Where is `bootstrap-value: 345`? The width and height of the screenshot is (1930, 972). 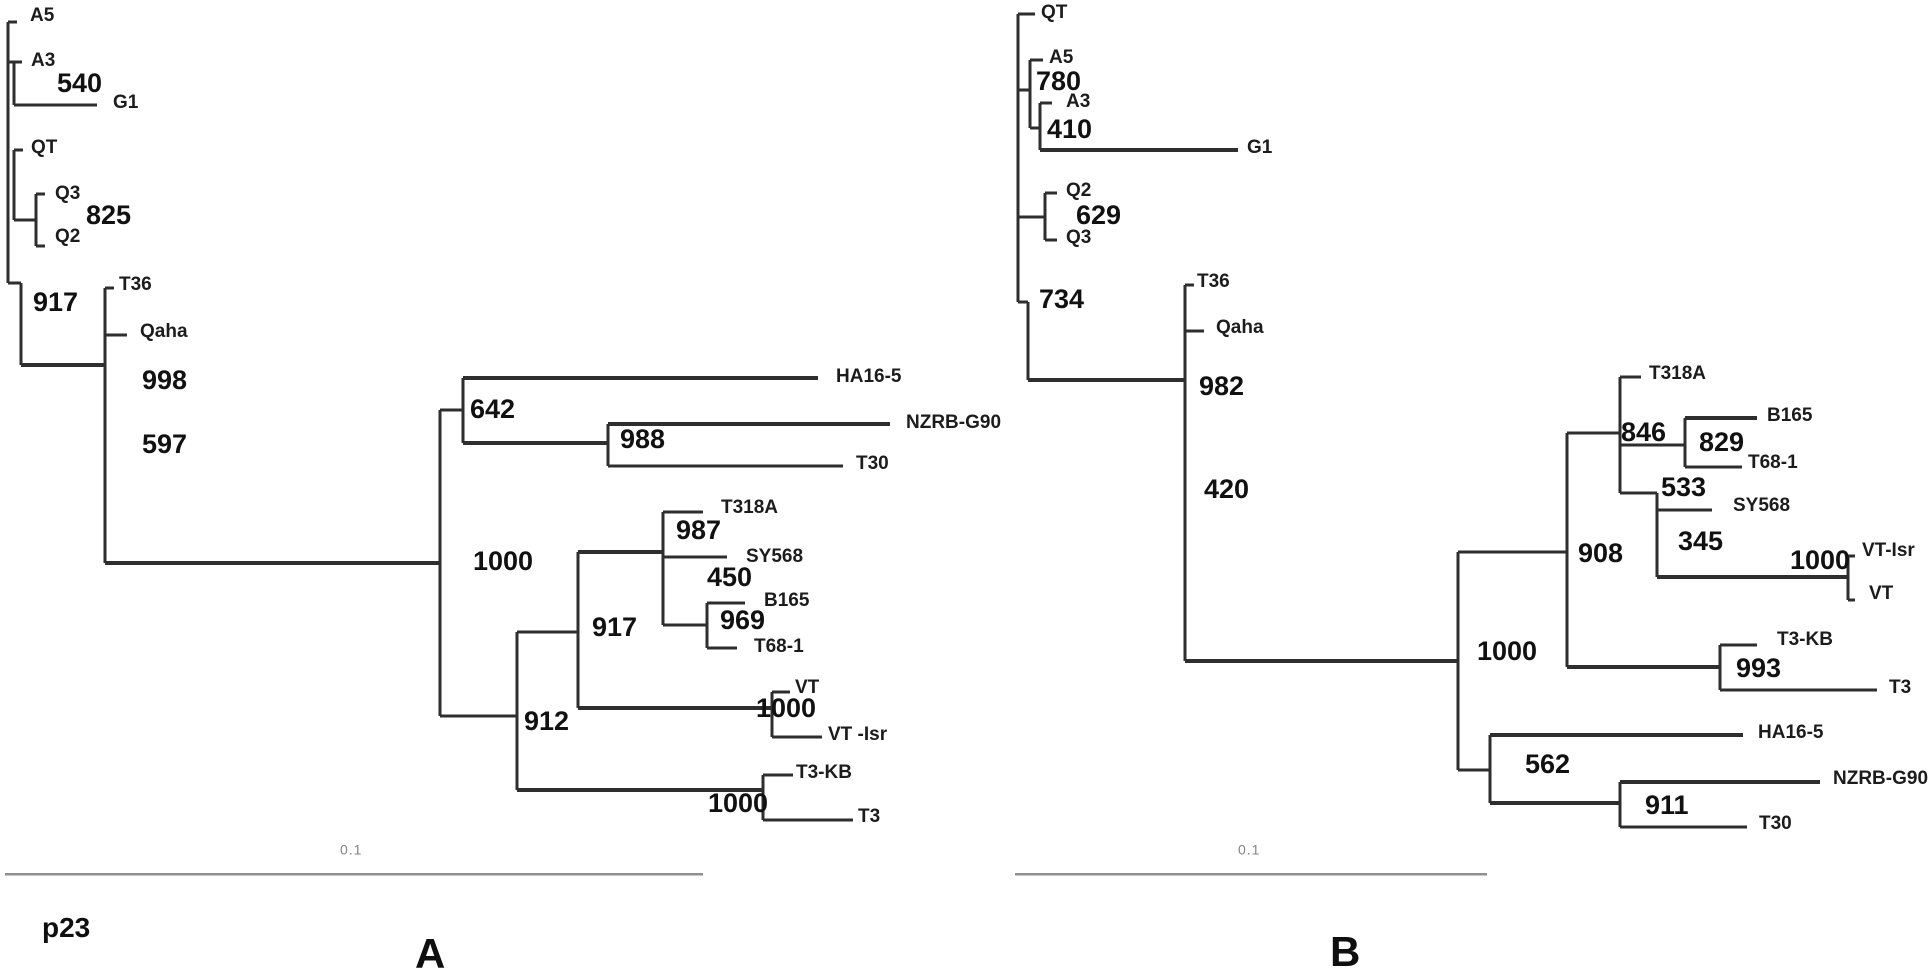
bootstrap-value: 345 is located at coordinates (1700, 541).